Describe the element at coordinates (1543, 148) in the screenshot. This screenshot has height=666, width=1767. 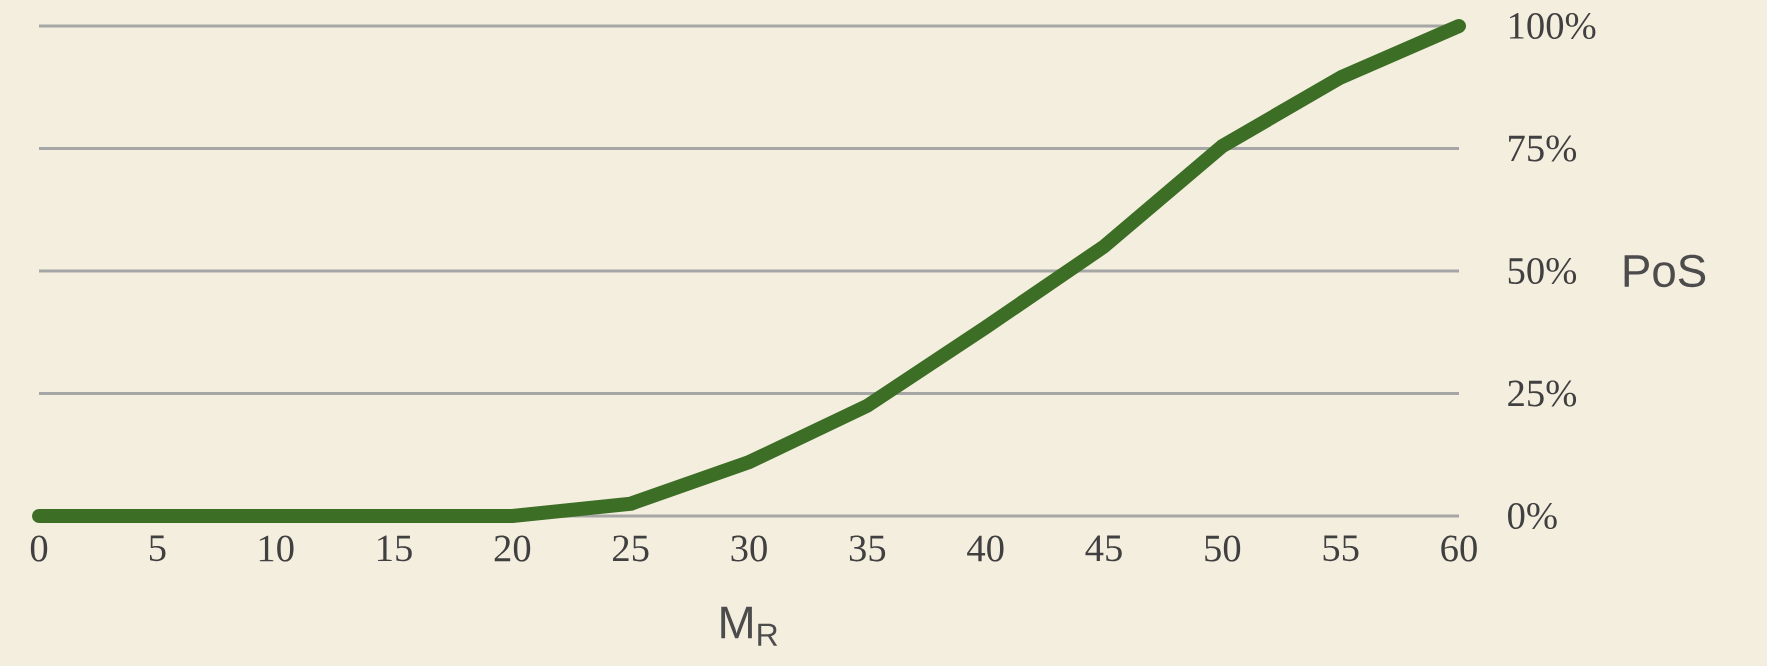
I see `y-tick-label: 75%` at that location.